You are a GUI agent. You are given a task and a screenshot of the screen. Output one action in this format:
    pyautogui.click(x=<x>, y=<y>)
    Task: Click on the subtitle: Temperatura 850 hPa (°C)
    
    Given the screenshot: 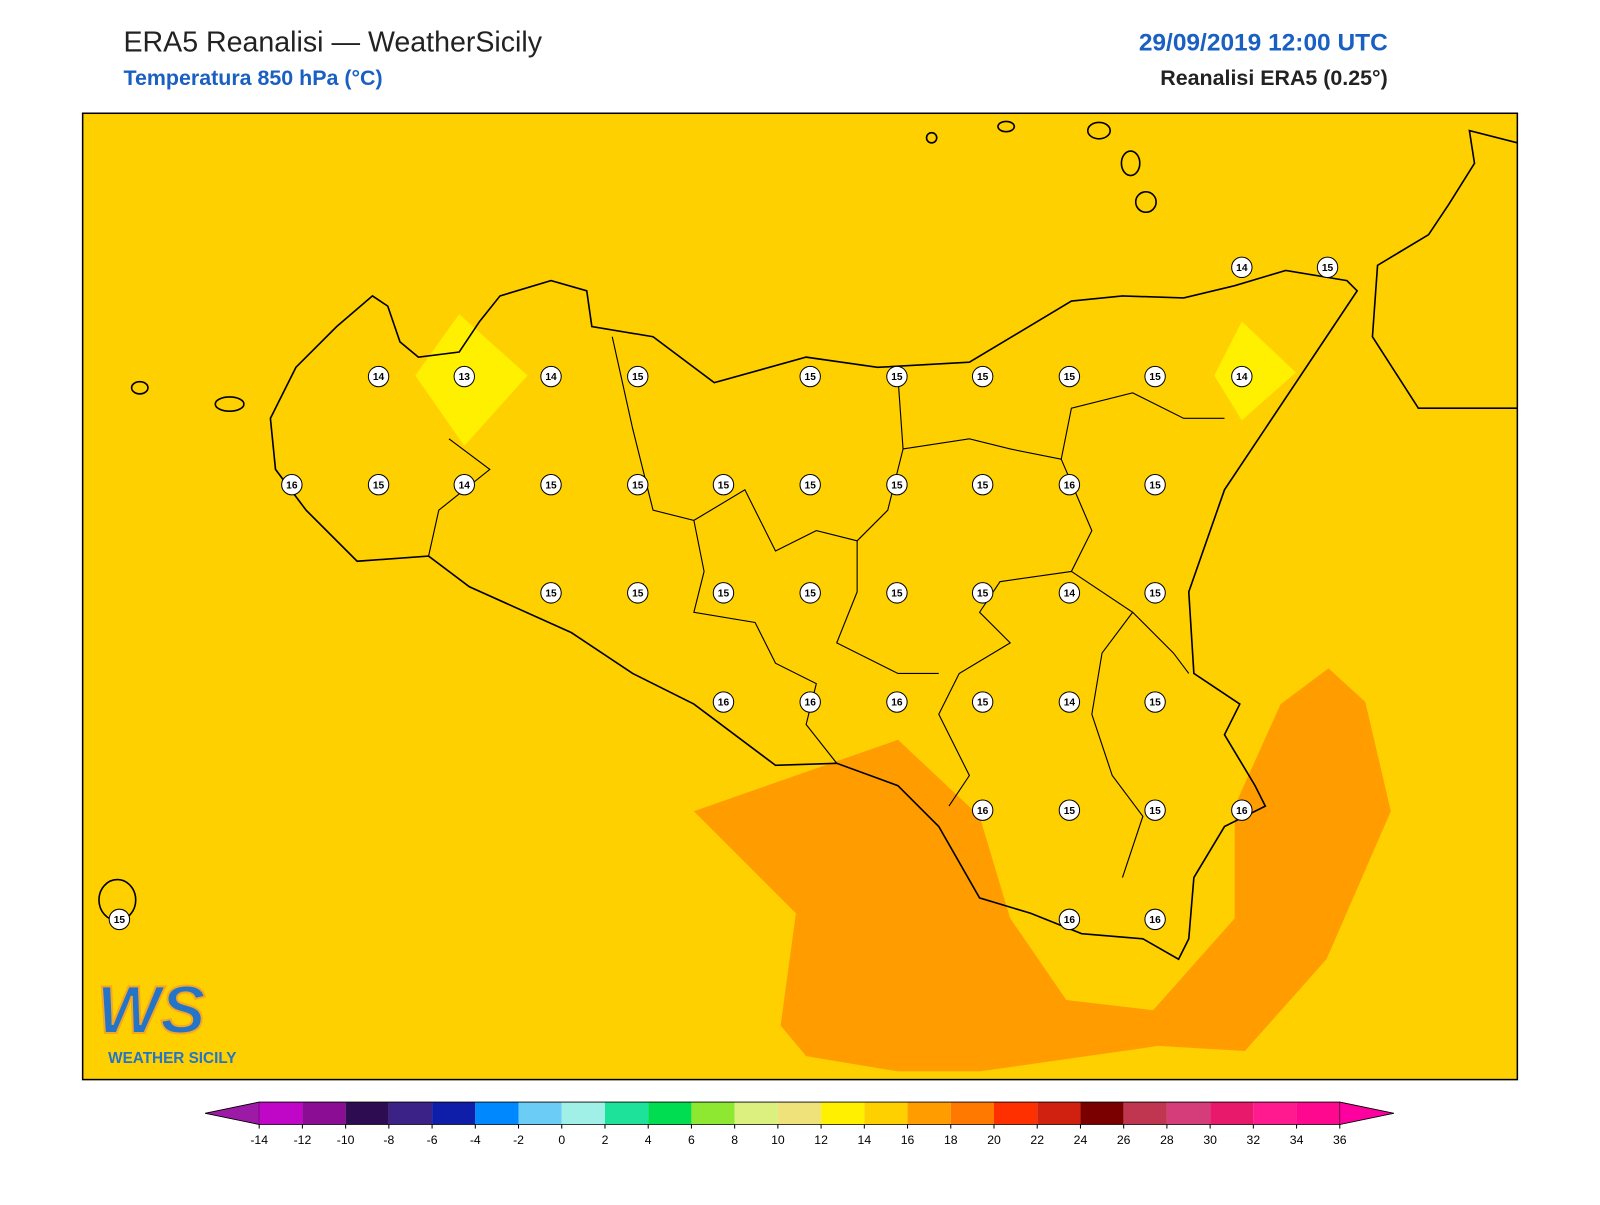 What is the action you would take?
    pyautogui.click(x=252, y=78)
    